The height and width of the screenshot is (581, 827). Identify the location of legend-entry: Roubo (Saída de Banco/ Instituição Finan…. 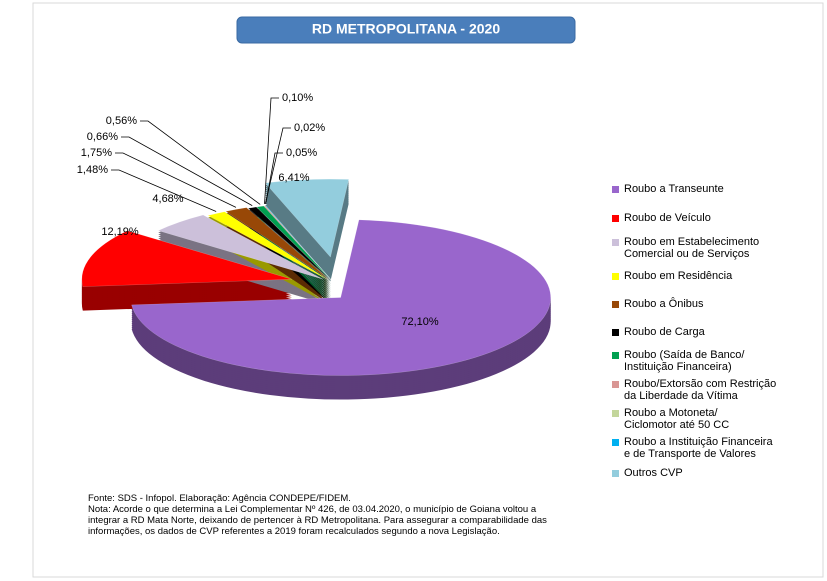
(678, 361).